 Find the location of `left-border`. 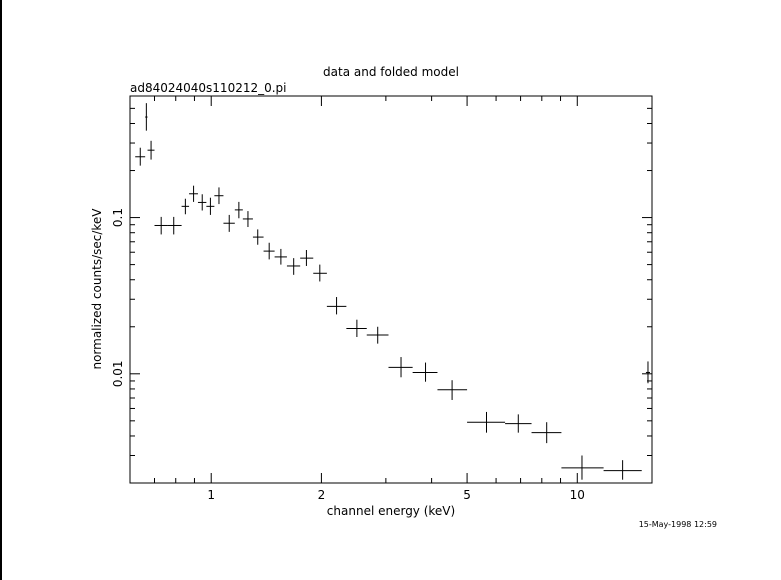

left-border is located at coordinates (1, 290).